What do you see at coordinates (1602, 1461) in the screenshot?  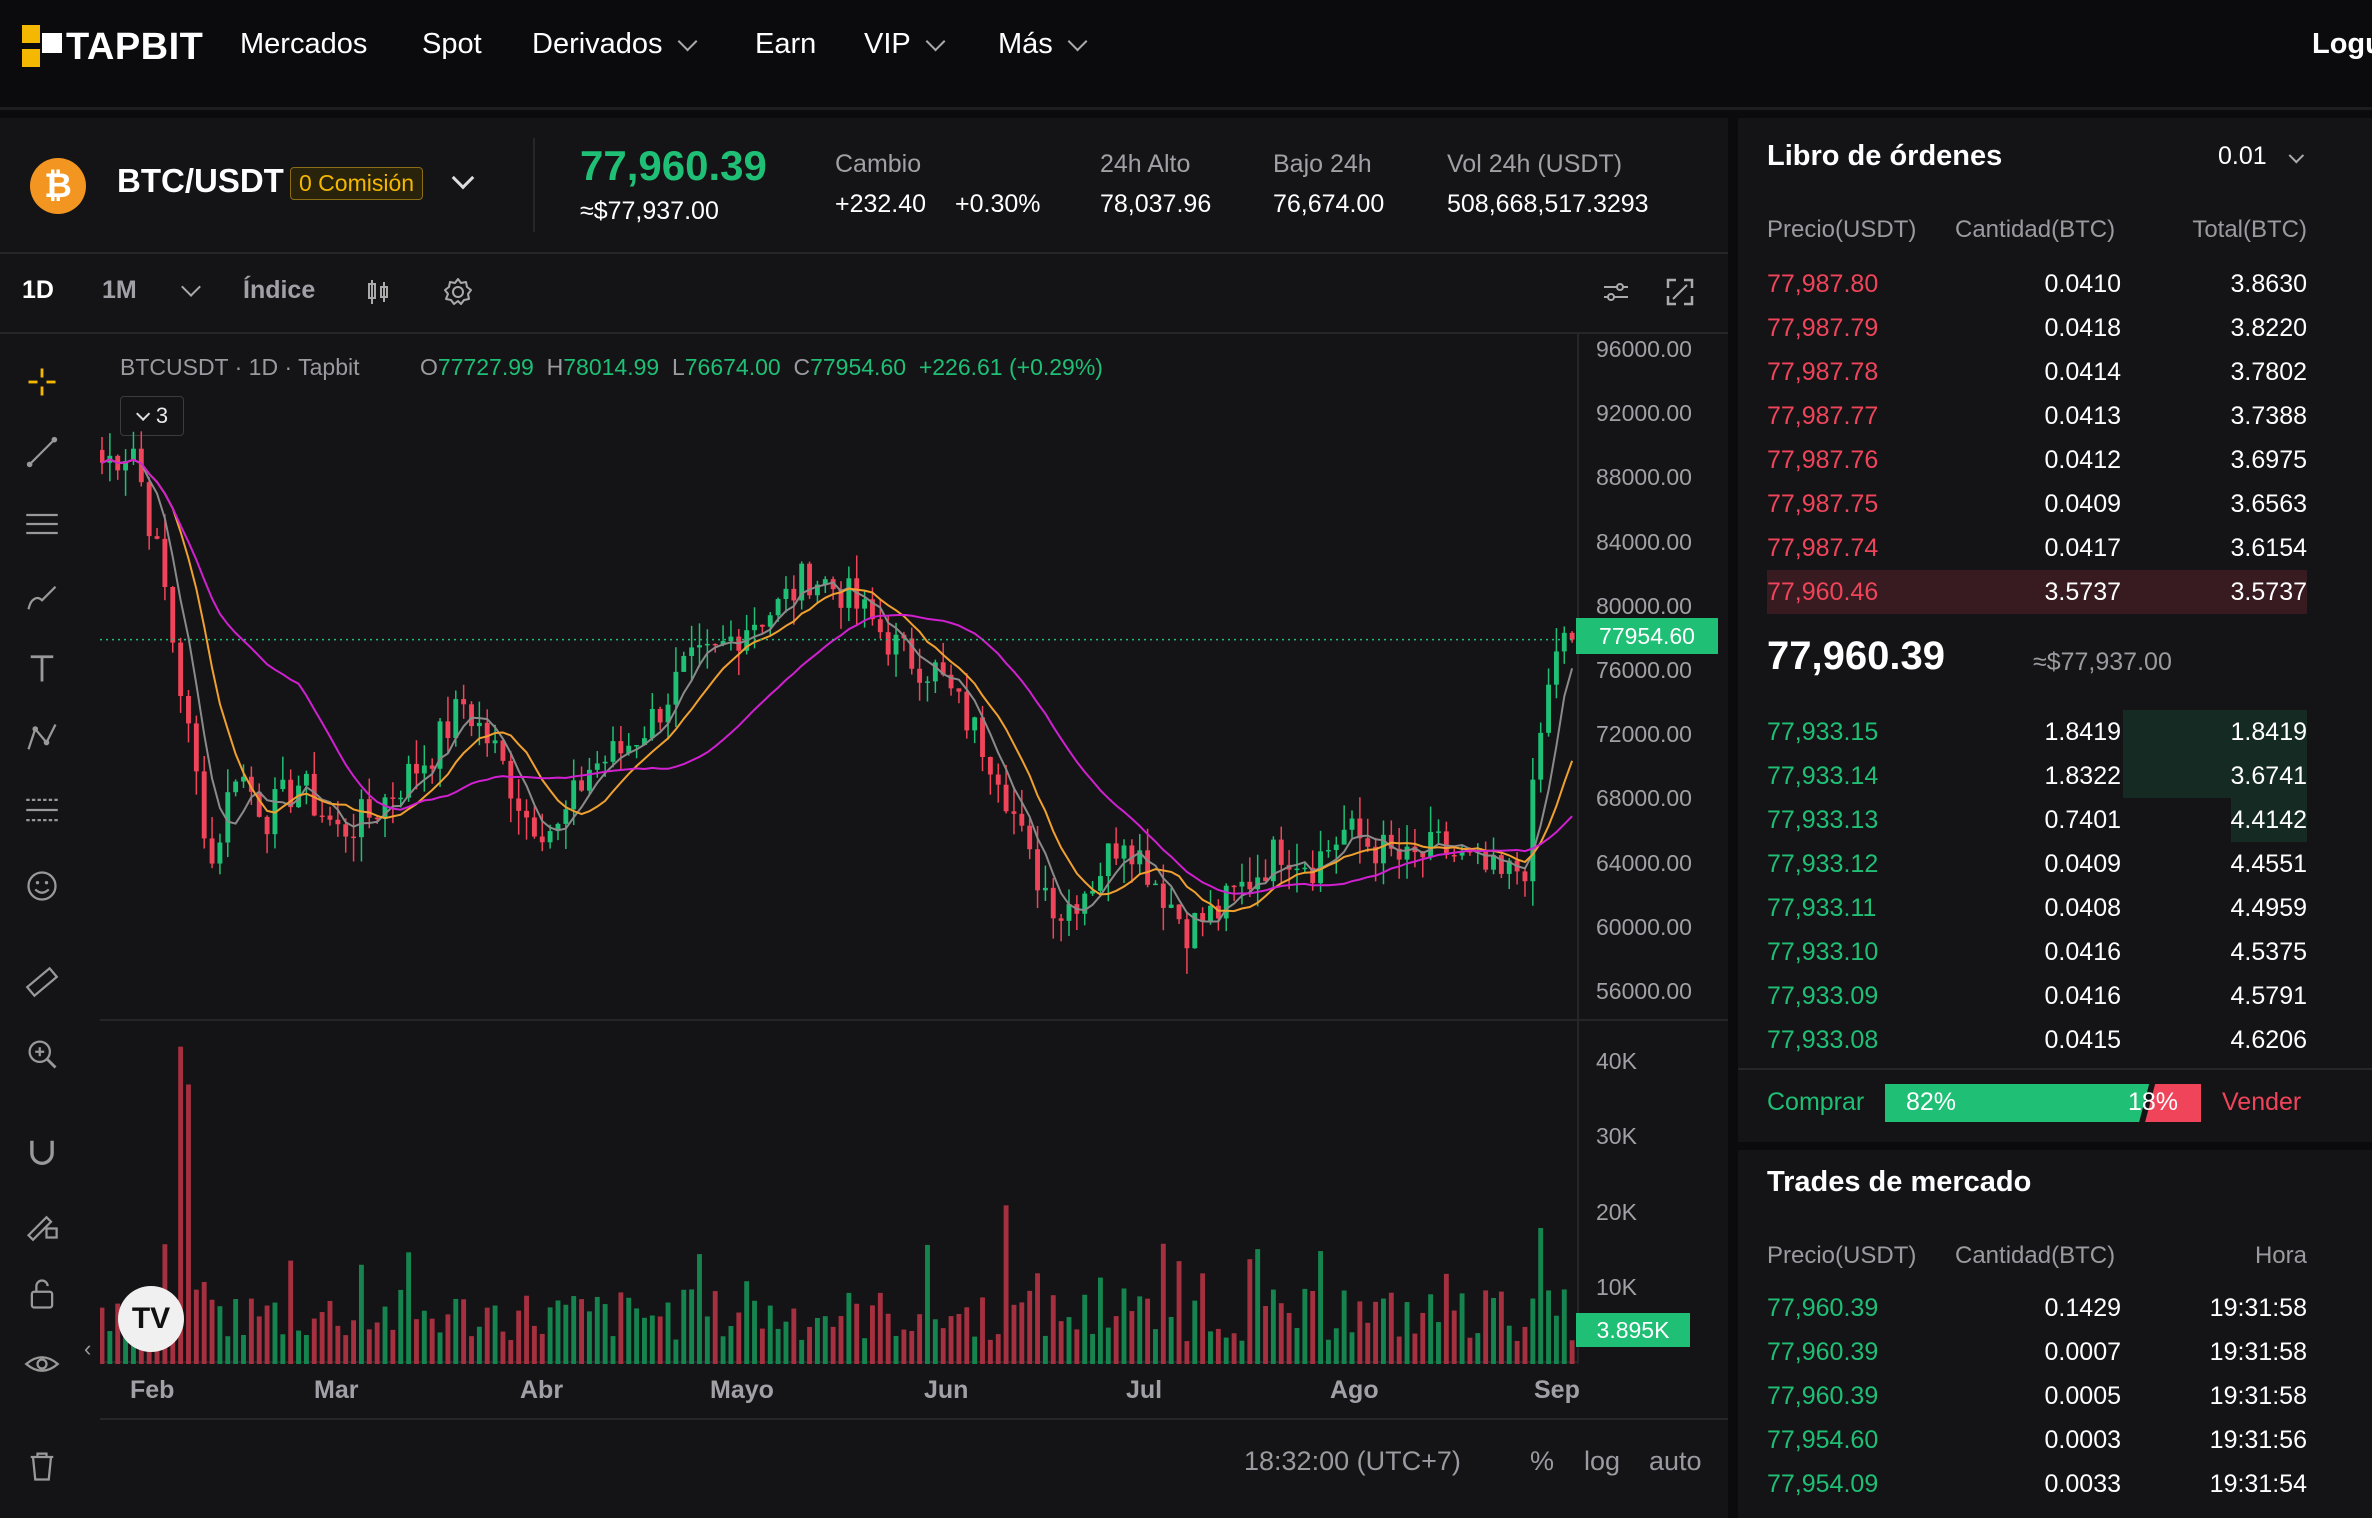 I see `log-toggle: log` at bounding box center [1602, 1461].